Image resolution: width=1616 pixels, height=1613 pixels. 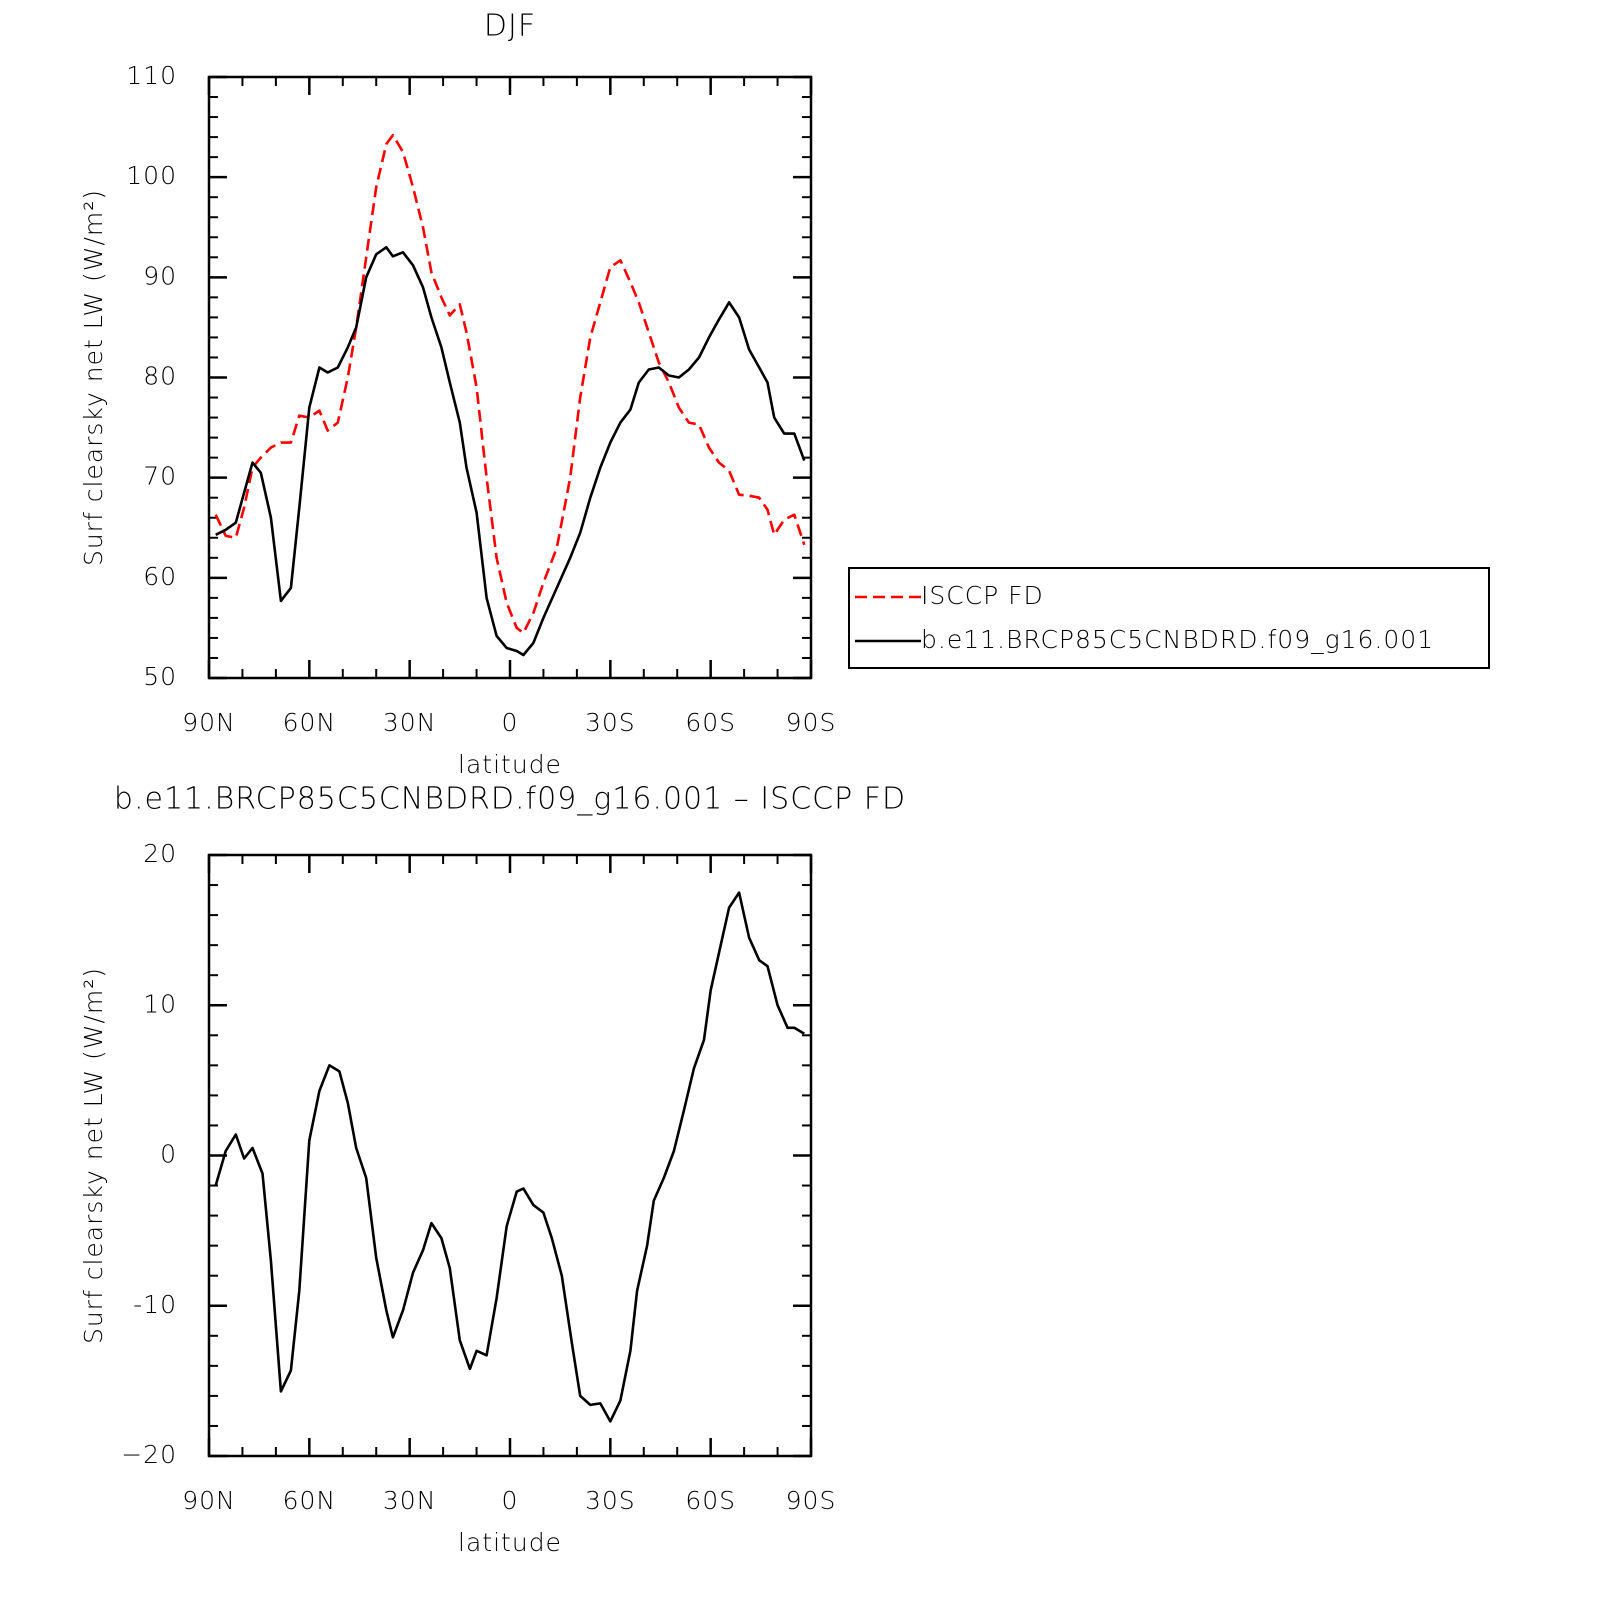 What do you see at coordinates (160, 275) in the screenshot?
I see `y-tick-label: 90` at bounding box center [160, 275].